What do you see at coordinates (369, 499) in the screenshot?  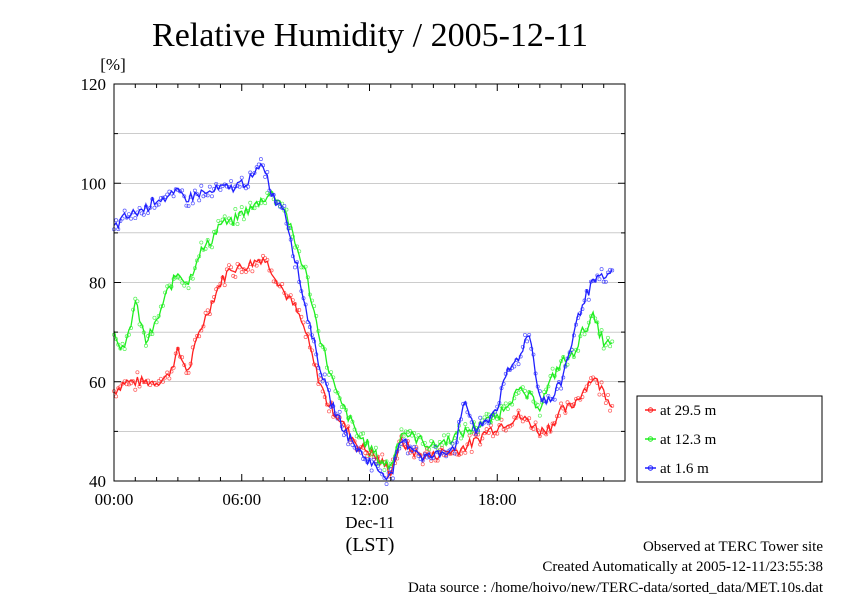 I see `x-tick-label: 12:00` at bounding box center [369, 499].